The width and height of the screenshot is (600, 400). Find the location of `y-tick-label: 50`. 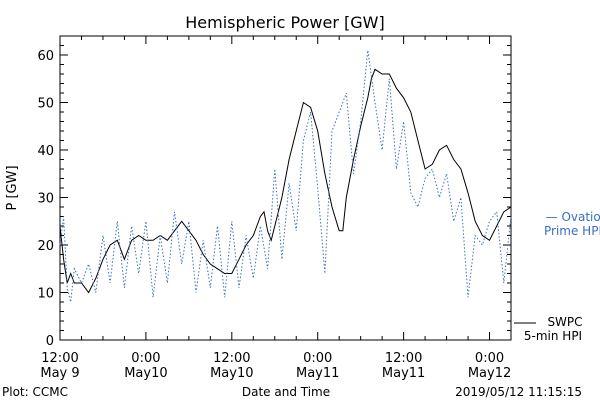

y-tick-label: 50 is located at coordinates (45, 104).